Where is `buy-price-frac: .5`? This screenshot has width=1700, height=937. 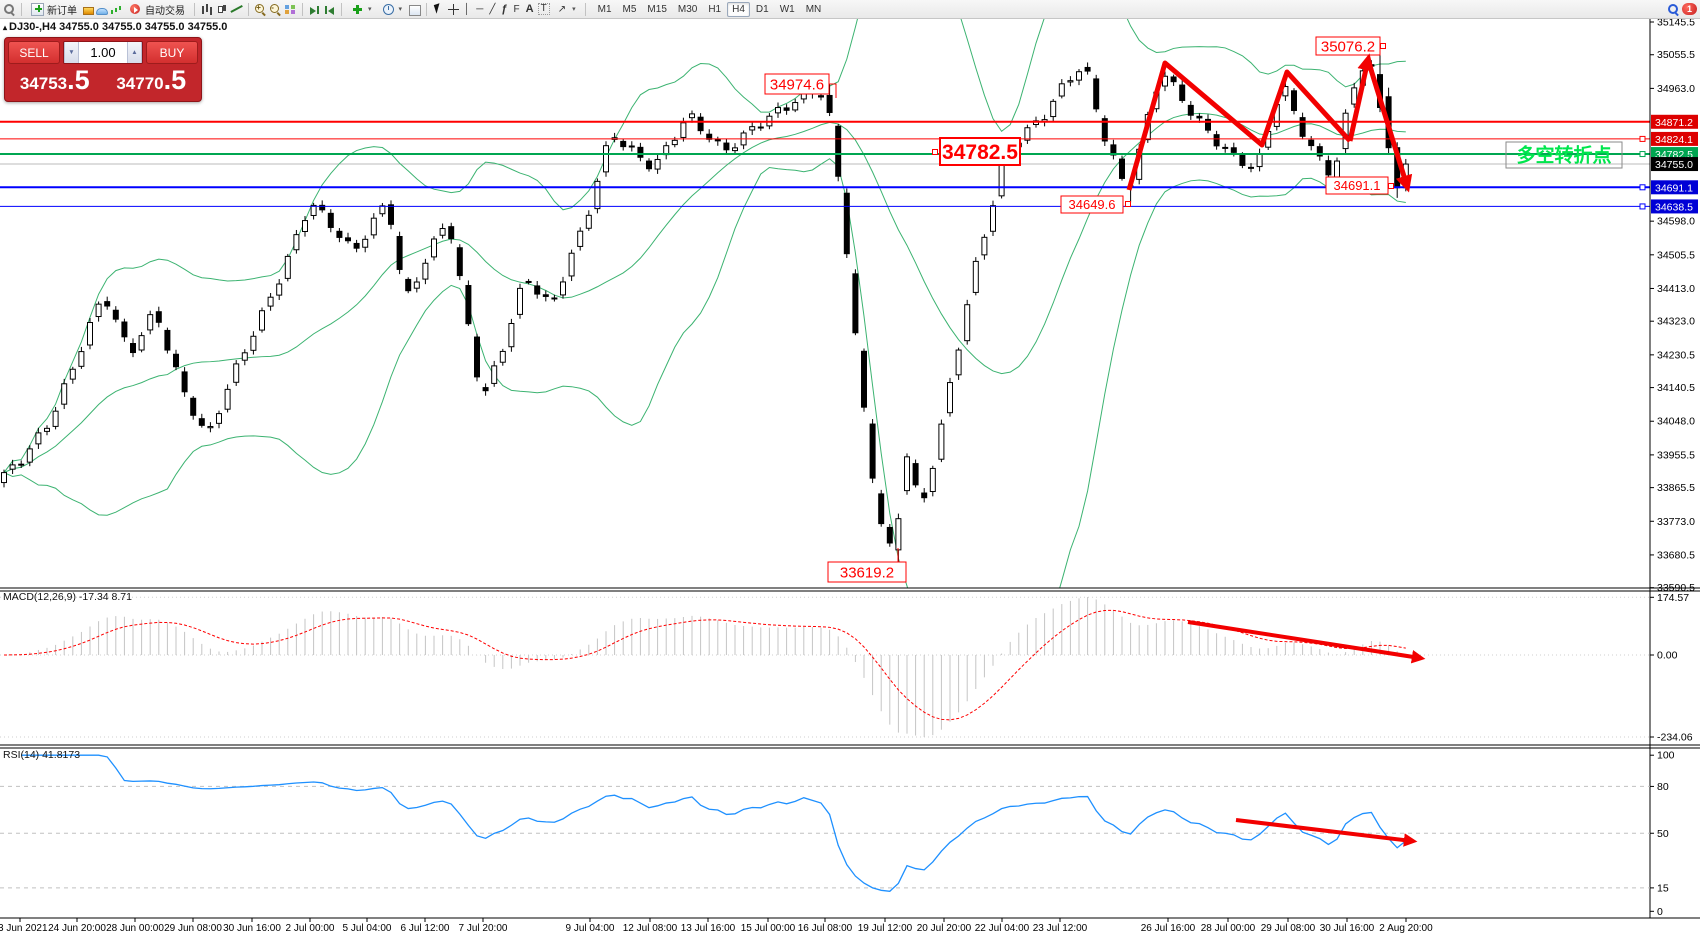 buy-price-frac: .5 is located at coordinates (175, 80).